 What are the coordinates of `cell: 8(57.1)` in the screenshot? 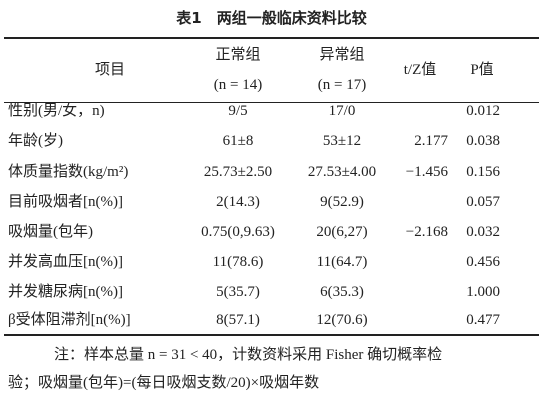 It's located at (238, 320).